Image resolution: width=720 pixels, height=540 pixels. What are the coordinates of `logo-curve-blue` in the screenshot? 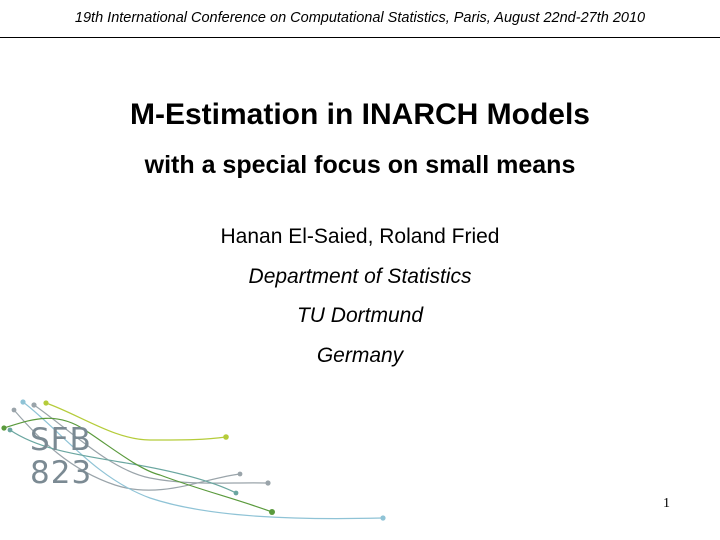 It's located at (203, 460).